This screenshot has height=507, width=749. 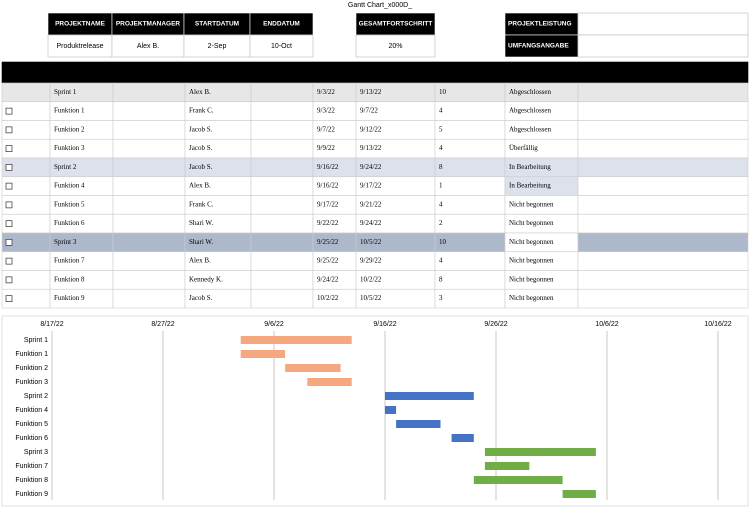 What do you see at coordinates (530, 167) in the screenshot?
I see `cell-text: In Bearbeitung` at bounding box center [530, 167].